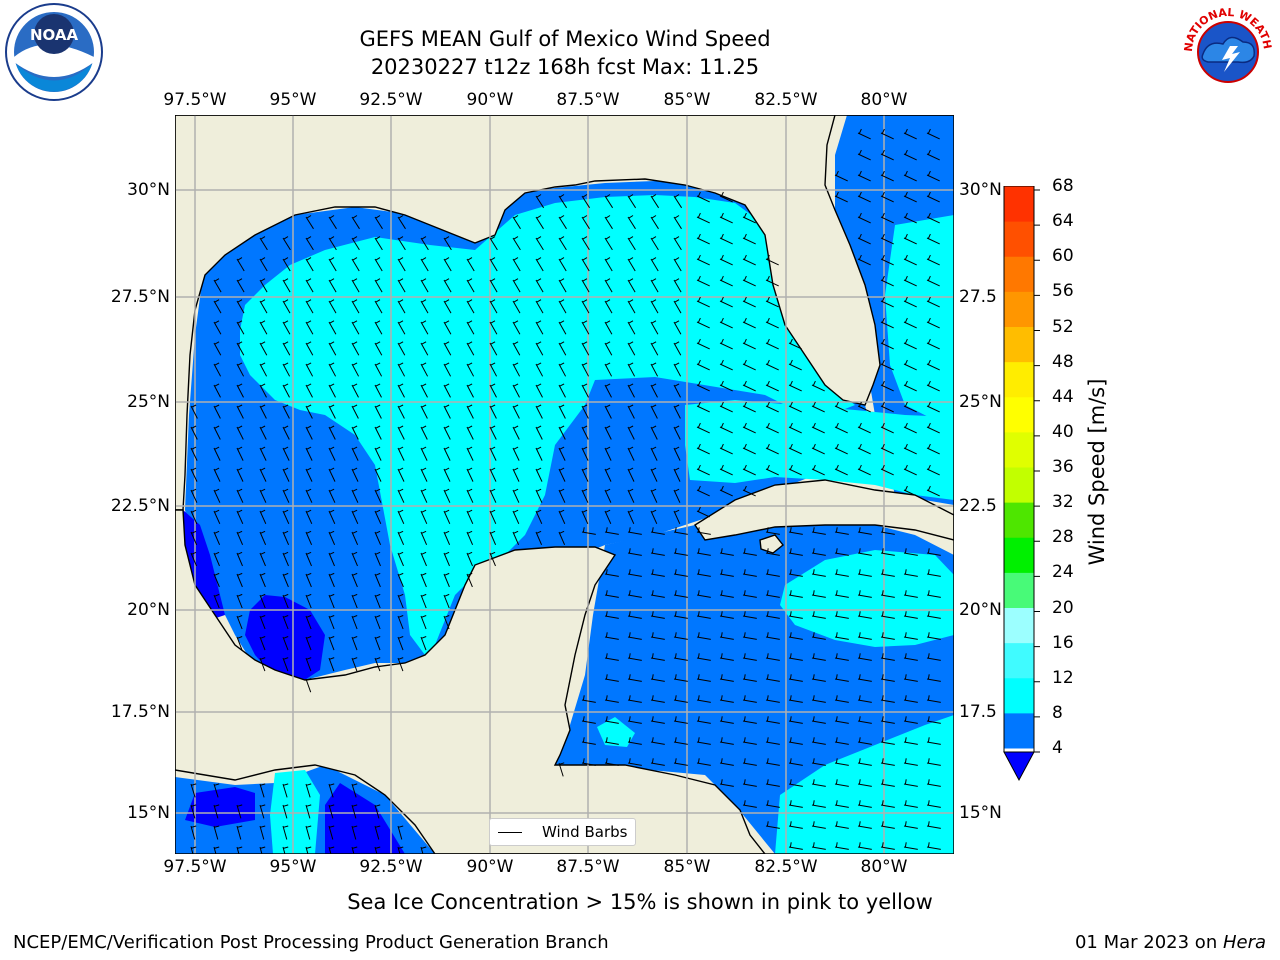  I want to click on lat-tick-right: 27.5, so click(978, 297).